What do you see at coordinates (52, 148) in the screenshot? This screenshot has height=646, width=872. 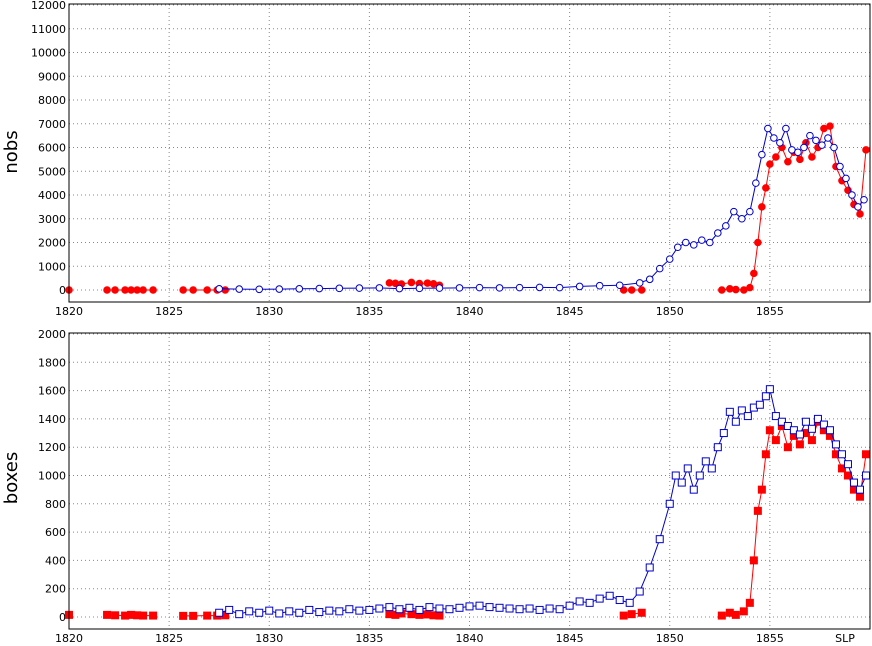 I see `y-tick-label: 6000` at bounding box center [52, 148].